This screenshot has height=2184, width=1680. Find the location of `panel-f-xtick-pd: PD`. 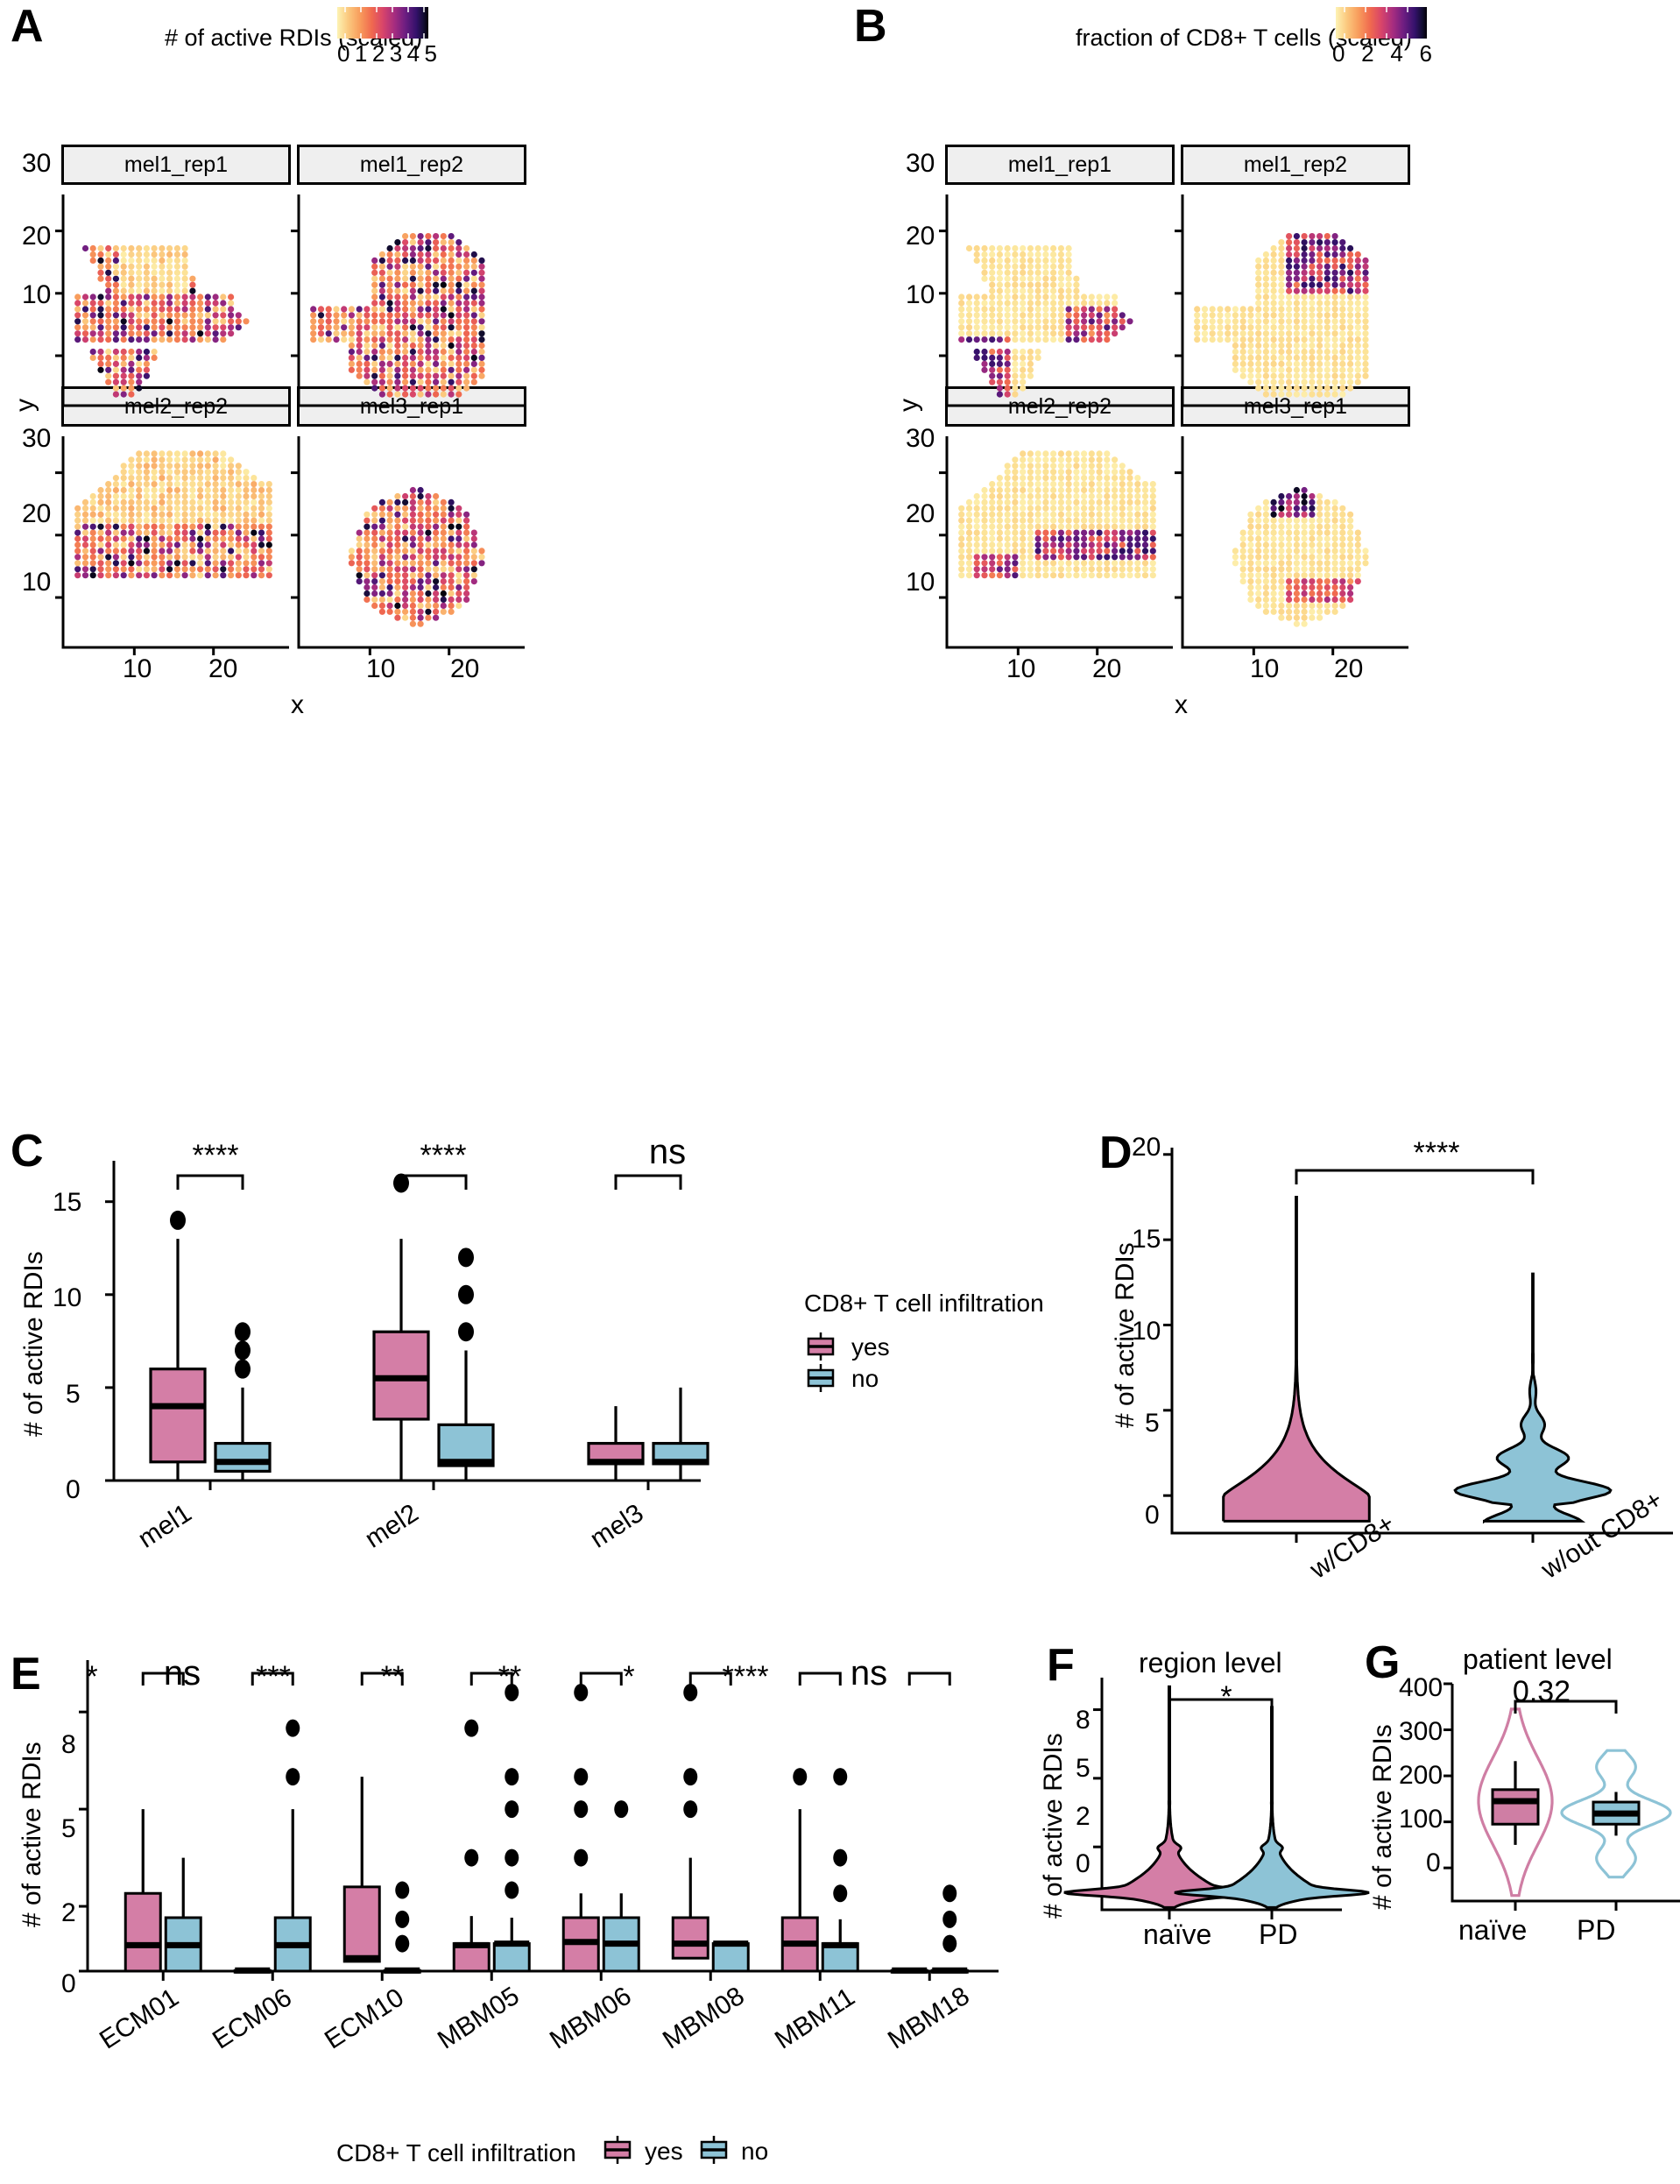

panel-f-xtick-pd: PD is located at coordinates (1278, 1934).